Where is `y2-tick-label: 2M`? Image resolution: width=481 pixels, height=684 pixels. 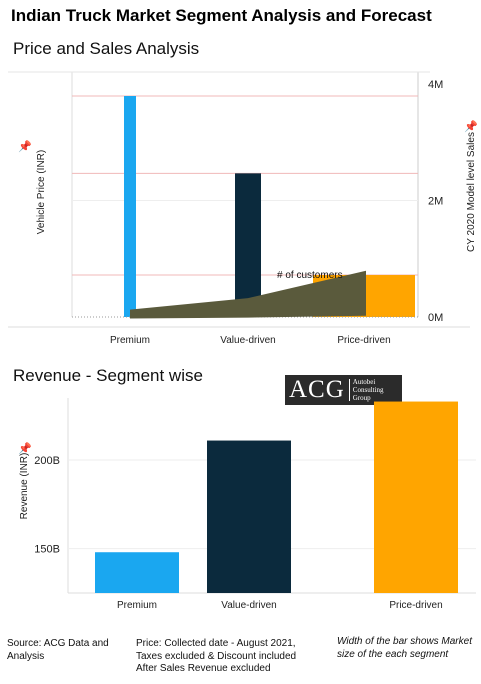
y2-tick-label: 2M is located at coordinates (435, 202).